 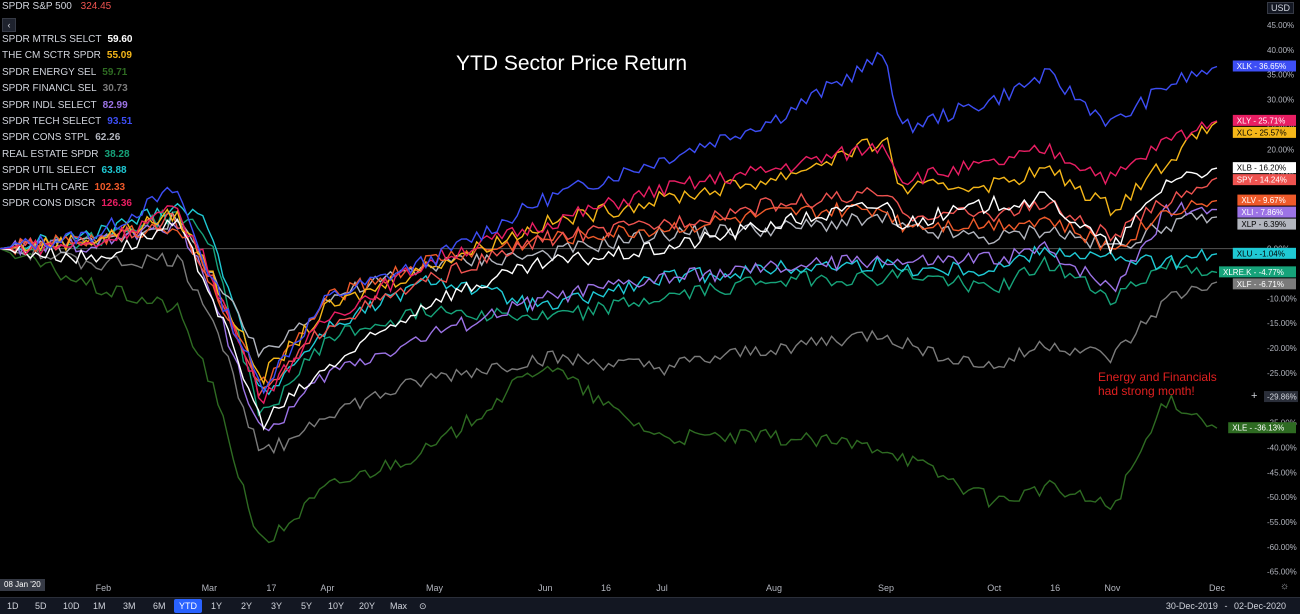 I want to click on legend-name: SPDR FINANCL SEL, so click(x=49, y=89).